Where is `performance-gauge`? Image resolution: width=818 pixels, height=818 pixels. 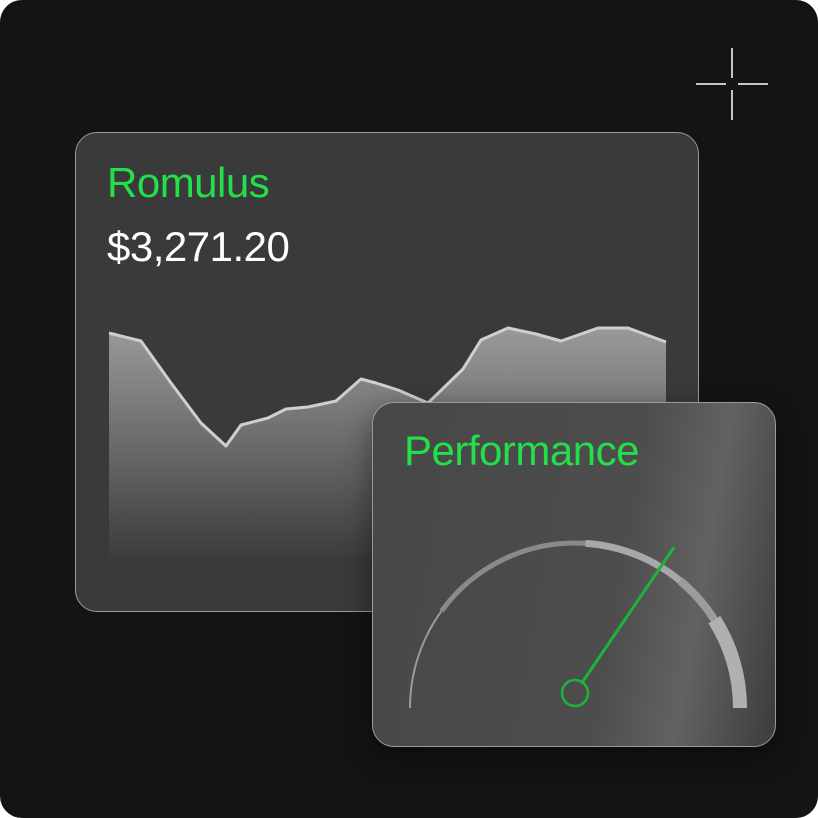 performance-gauge is located at coordinates (578, 624).